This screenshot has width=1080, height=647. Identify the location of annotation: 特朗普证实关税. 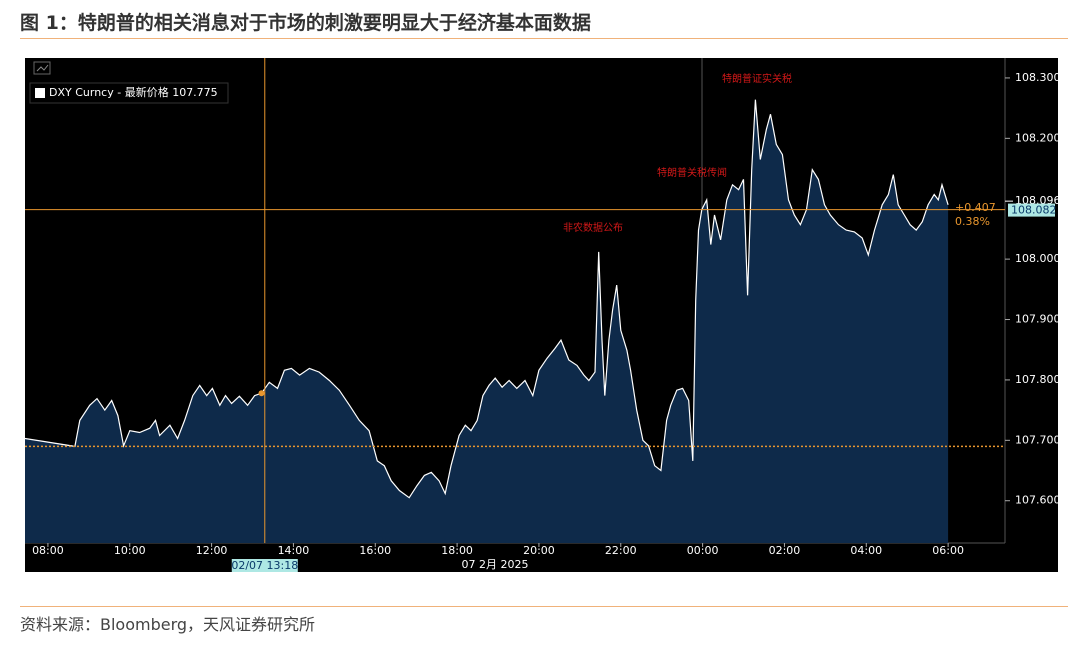
(757, 78).